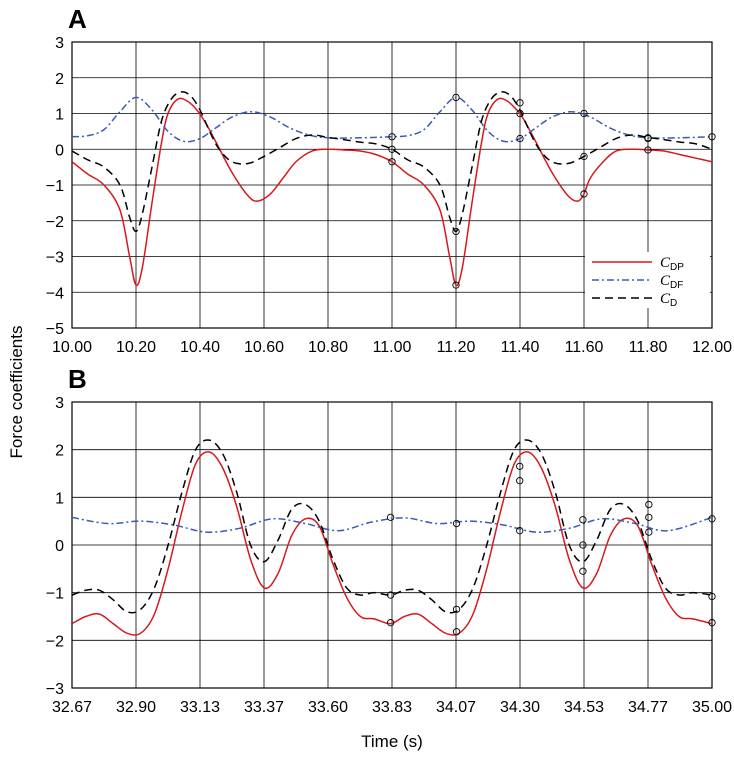  Describe the element at coordinates (584, 707) in the screenshot. I see `x-tick-label: 34.53` at that location.